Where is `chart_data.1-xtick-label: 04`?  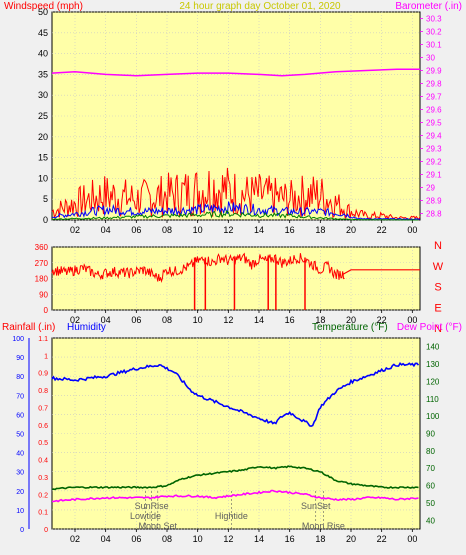 chart_data.1-xtick-label: 04 is located at coordinates (106, 320).